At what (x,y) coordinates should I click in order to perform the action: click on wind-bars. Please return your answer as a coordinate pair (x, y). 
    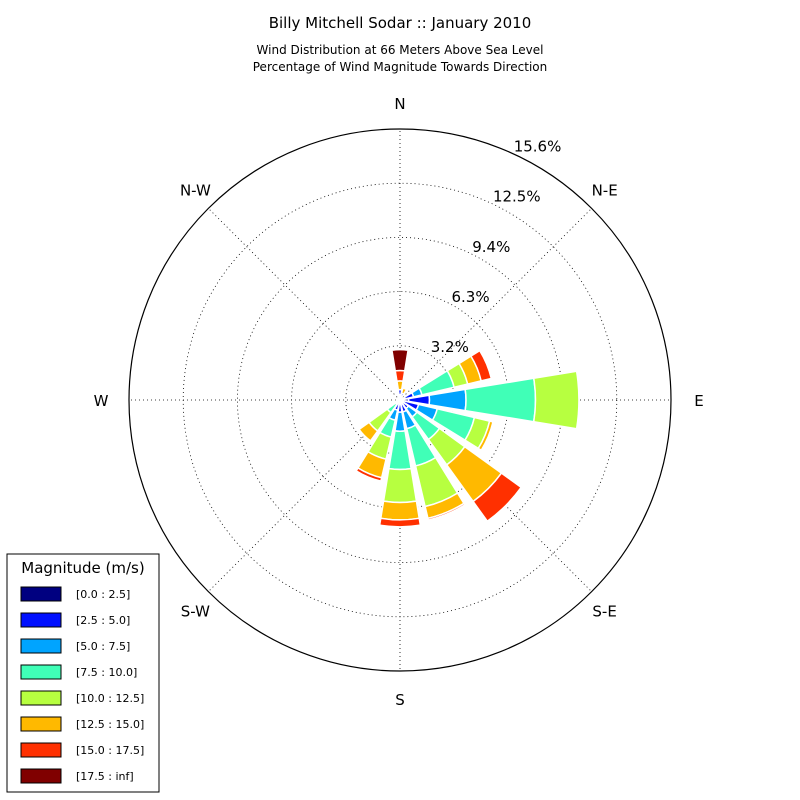
    Looking at the image, I should click on (467, 438).